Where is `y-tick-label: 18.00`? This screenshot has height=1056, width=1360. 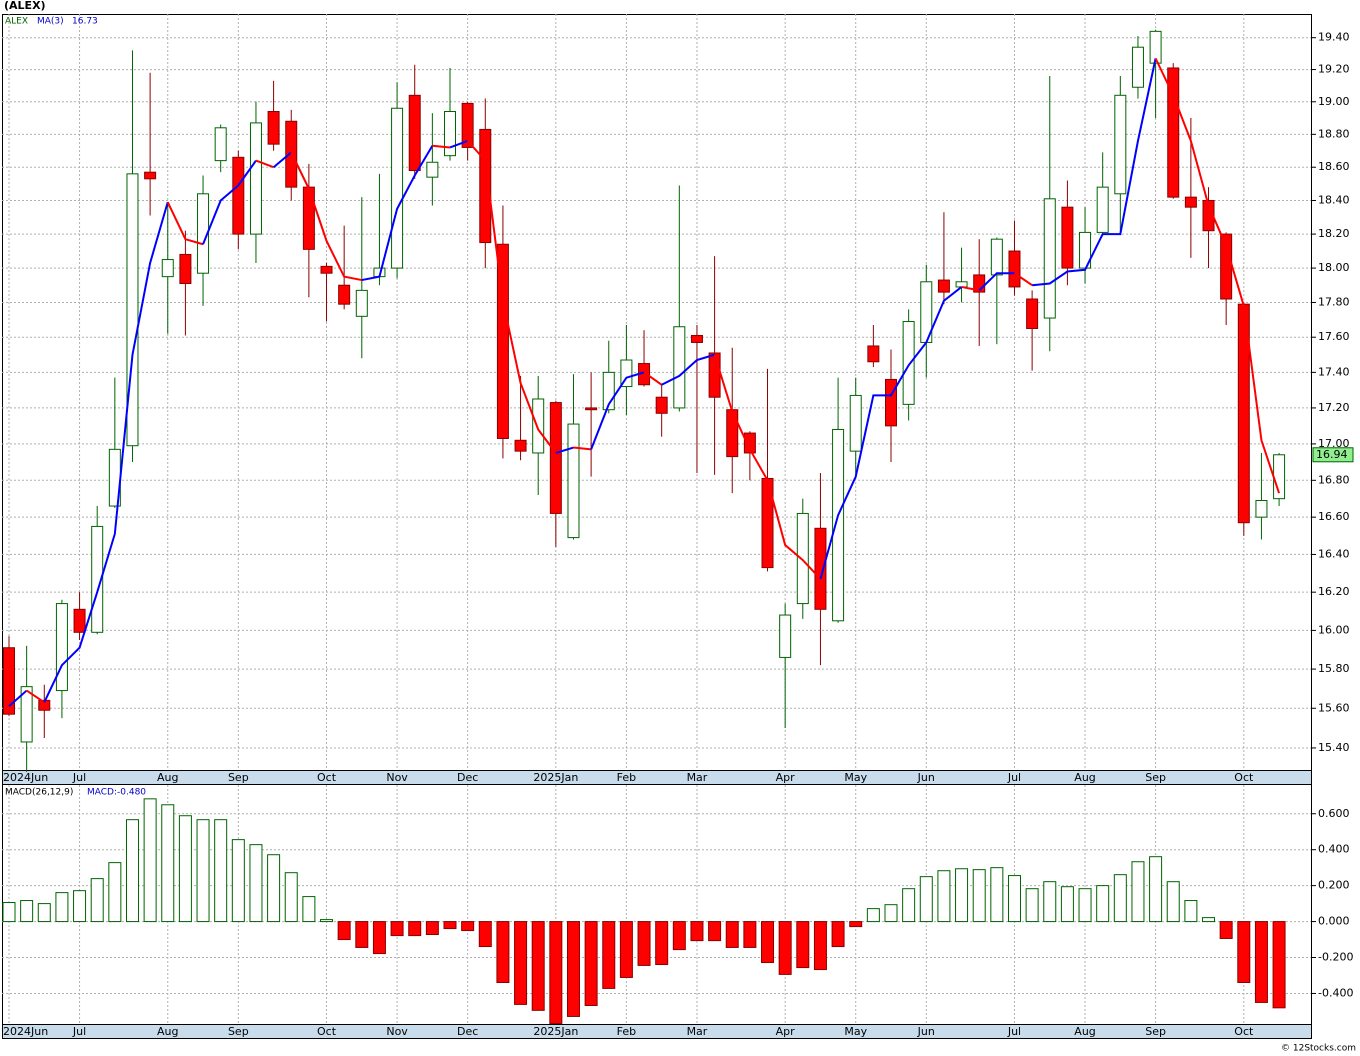 y-tick-label: 18.00 is located at coordinates (1334, 267).